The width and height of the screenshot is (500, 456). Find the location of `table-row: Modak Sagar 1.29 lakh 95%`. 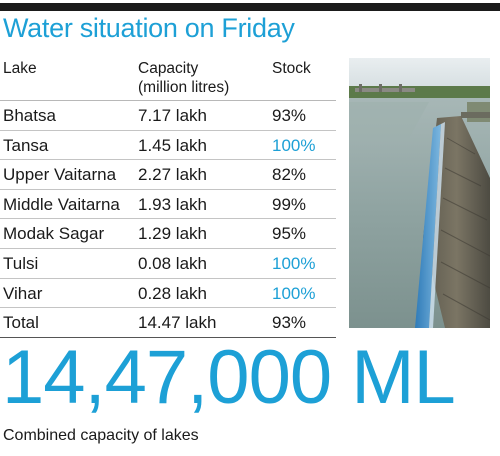

table-row: Modak Sagar 1.29 lakh 95% is located at coordinates (168, 234).